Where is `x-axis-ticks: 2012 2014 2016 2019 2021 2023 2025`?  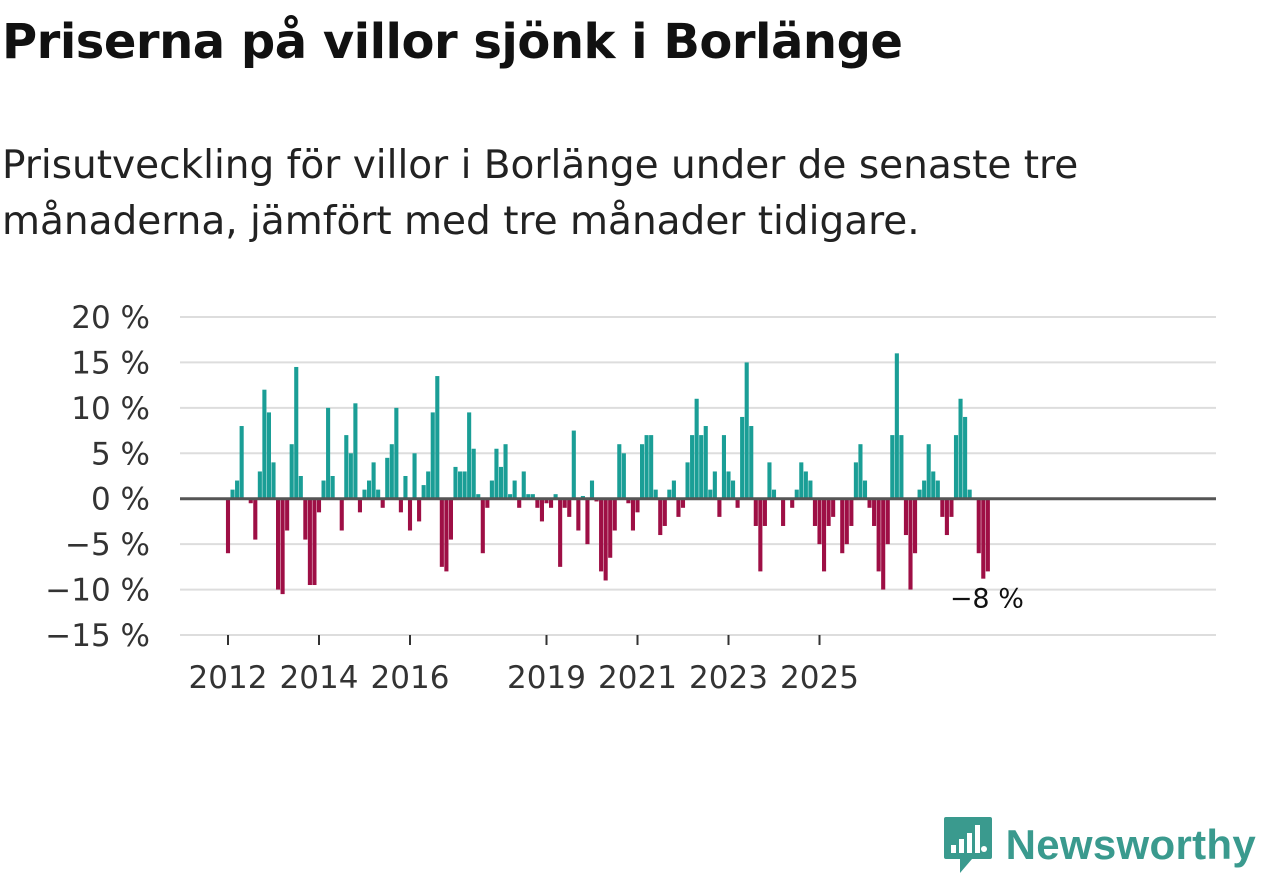
x-axis-ticks: 2012 2014 2016 2019 2021 2023 2025 is located at coordinates (524, 665).